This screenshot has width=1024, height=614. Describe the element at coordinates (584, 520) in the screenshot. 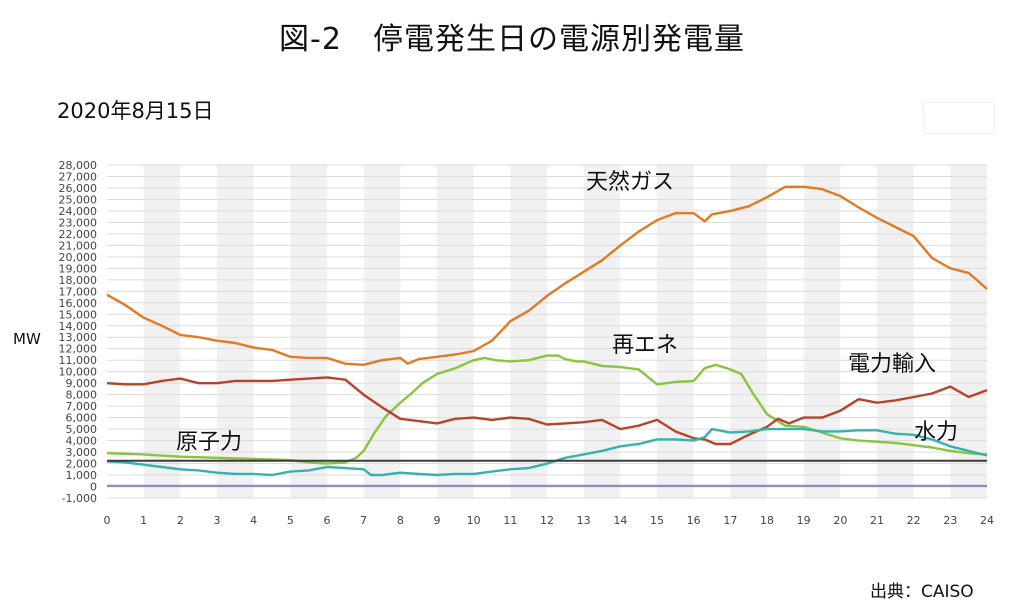

I see `x-tick-label: 13` at that location.